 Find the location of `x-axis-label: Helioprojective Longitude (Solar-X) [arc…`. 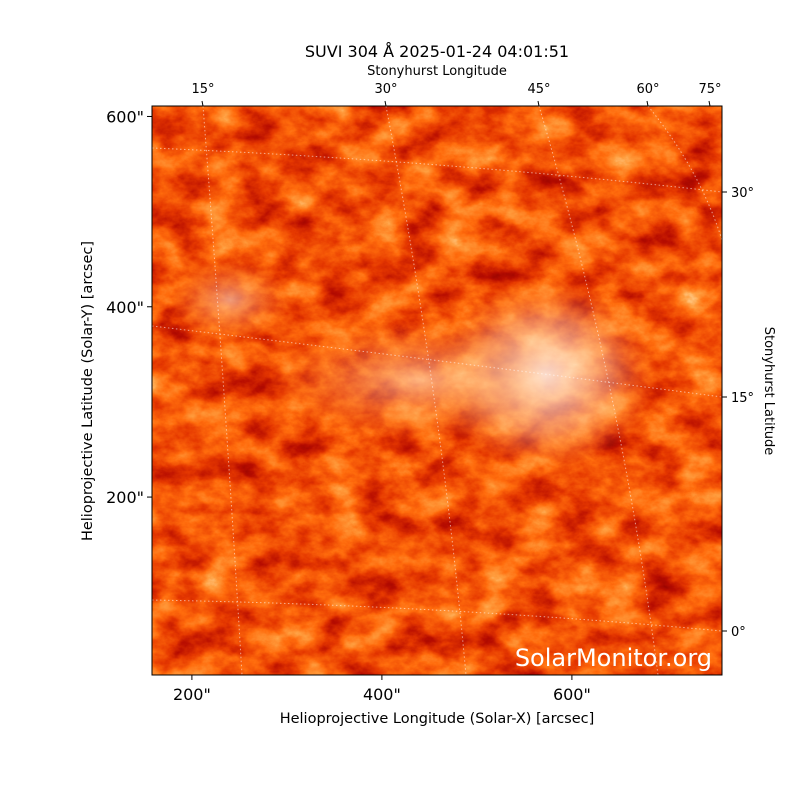

x-axis-label: Helioprojective Longitude (Solar-X) [arc… is located at coordinates (437, 719).